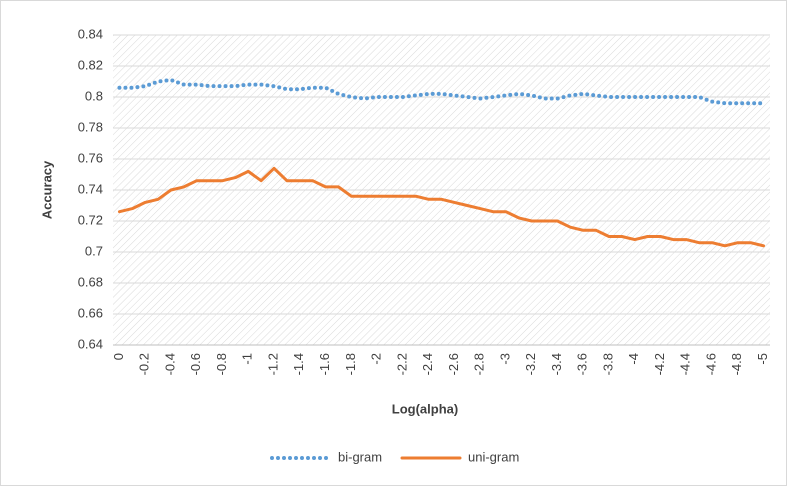  What do you see at coordinates (90, 33) in the screenshot?
I see `y-tick-label: 0.84` at bounding box center [90, 33].